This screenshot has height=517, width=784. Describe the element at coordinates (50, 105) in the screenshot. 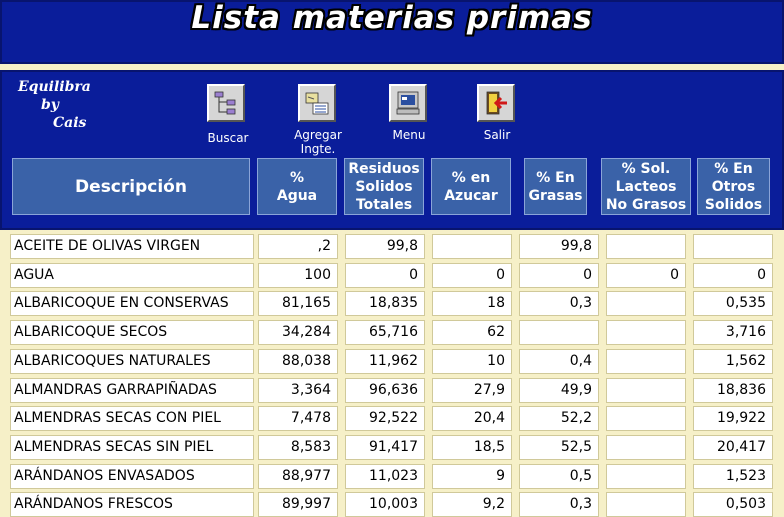

I see `brand-line2: by` at that location.